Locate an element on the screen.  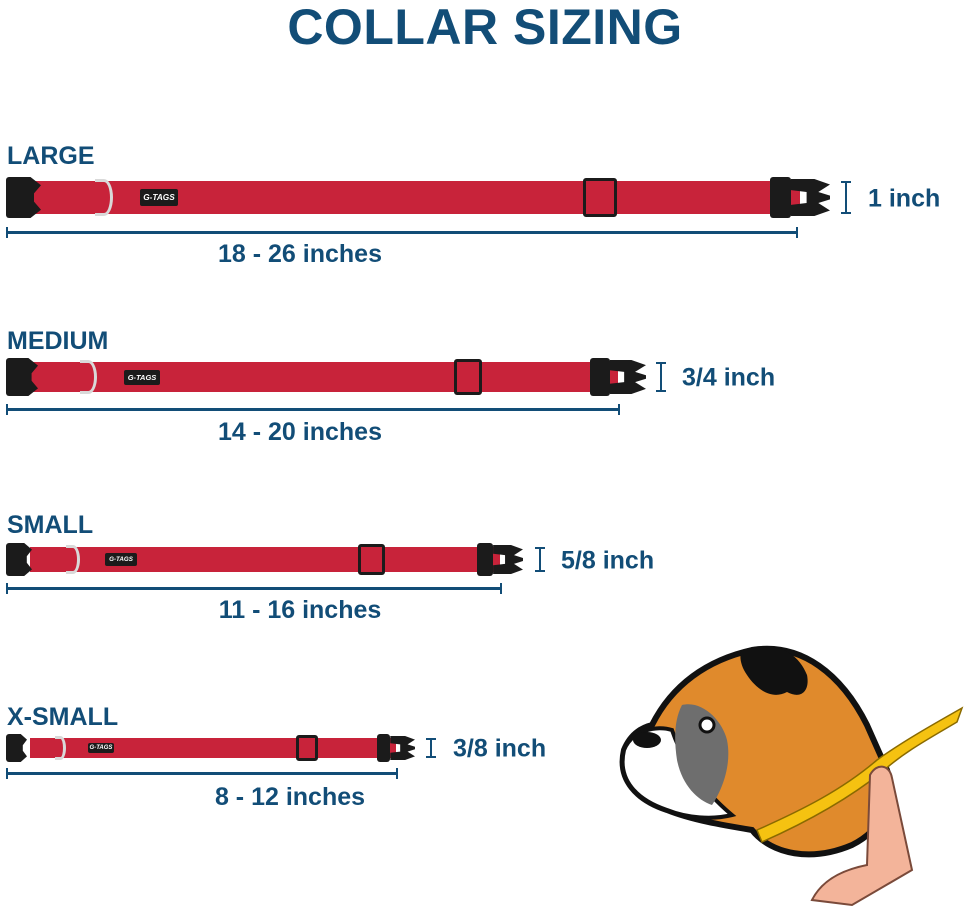
size-label: X-SMALL is located at coordinates (63, 717).